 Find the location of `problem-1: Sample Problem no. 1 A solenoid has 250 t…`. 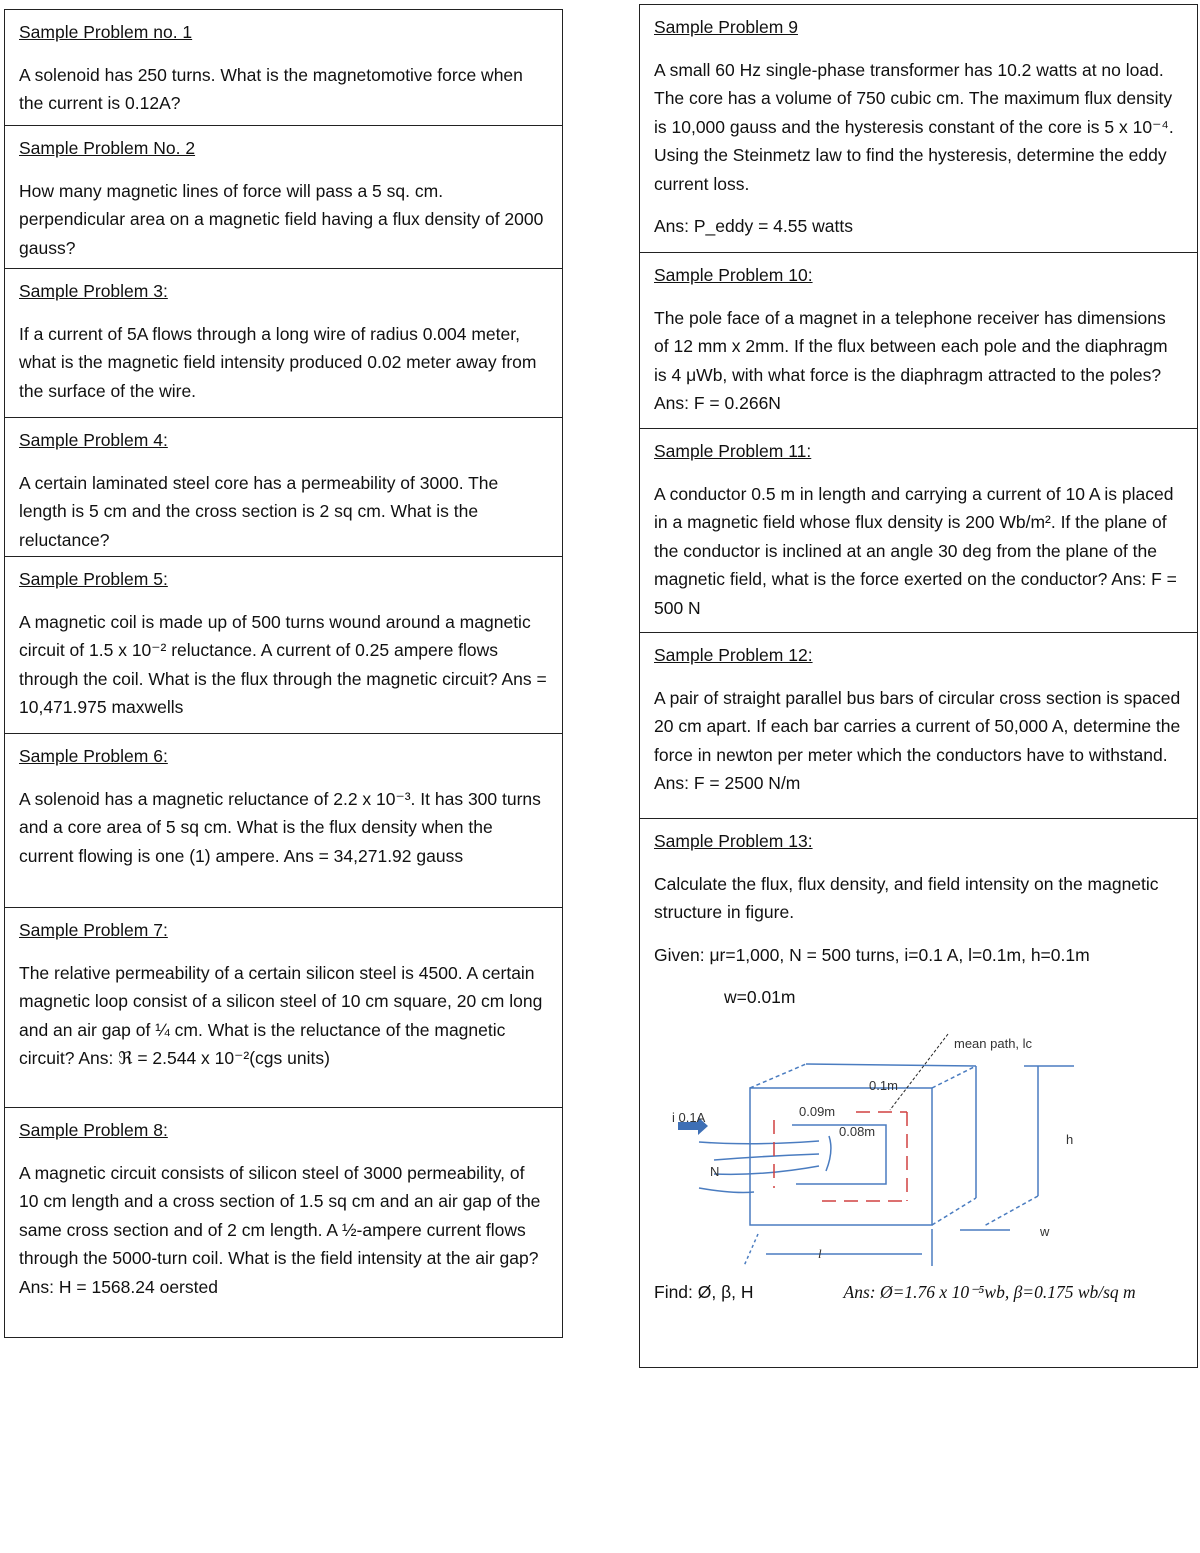

problem-1: Sample Problem no. 1 A solenoid has 250 t… is located at coordinates (283, 67).